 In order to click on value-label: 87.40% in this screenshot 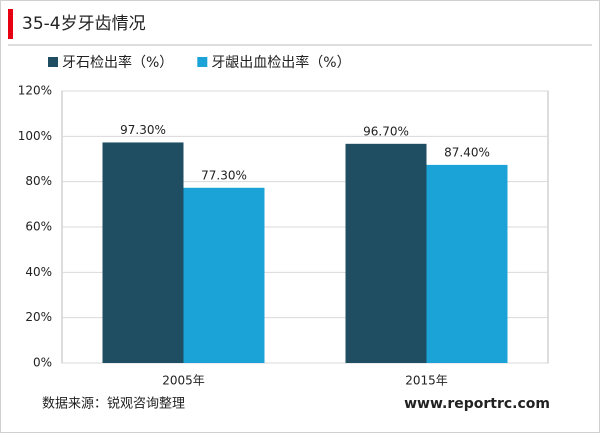, I will do `click(467, 152)`.